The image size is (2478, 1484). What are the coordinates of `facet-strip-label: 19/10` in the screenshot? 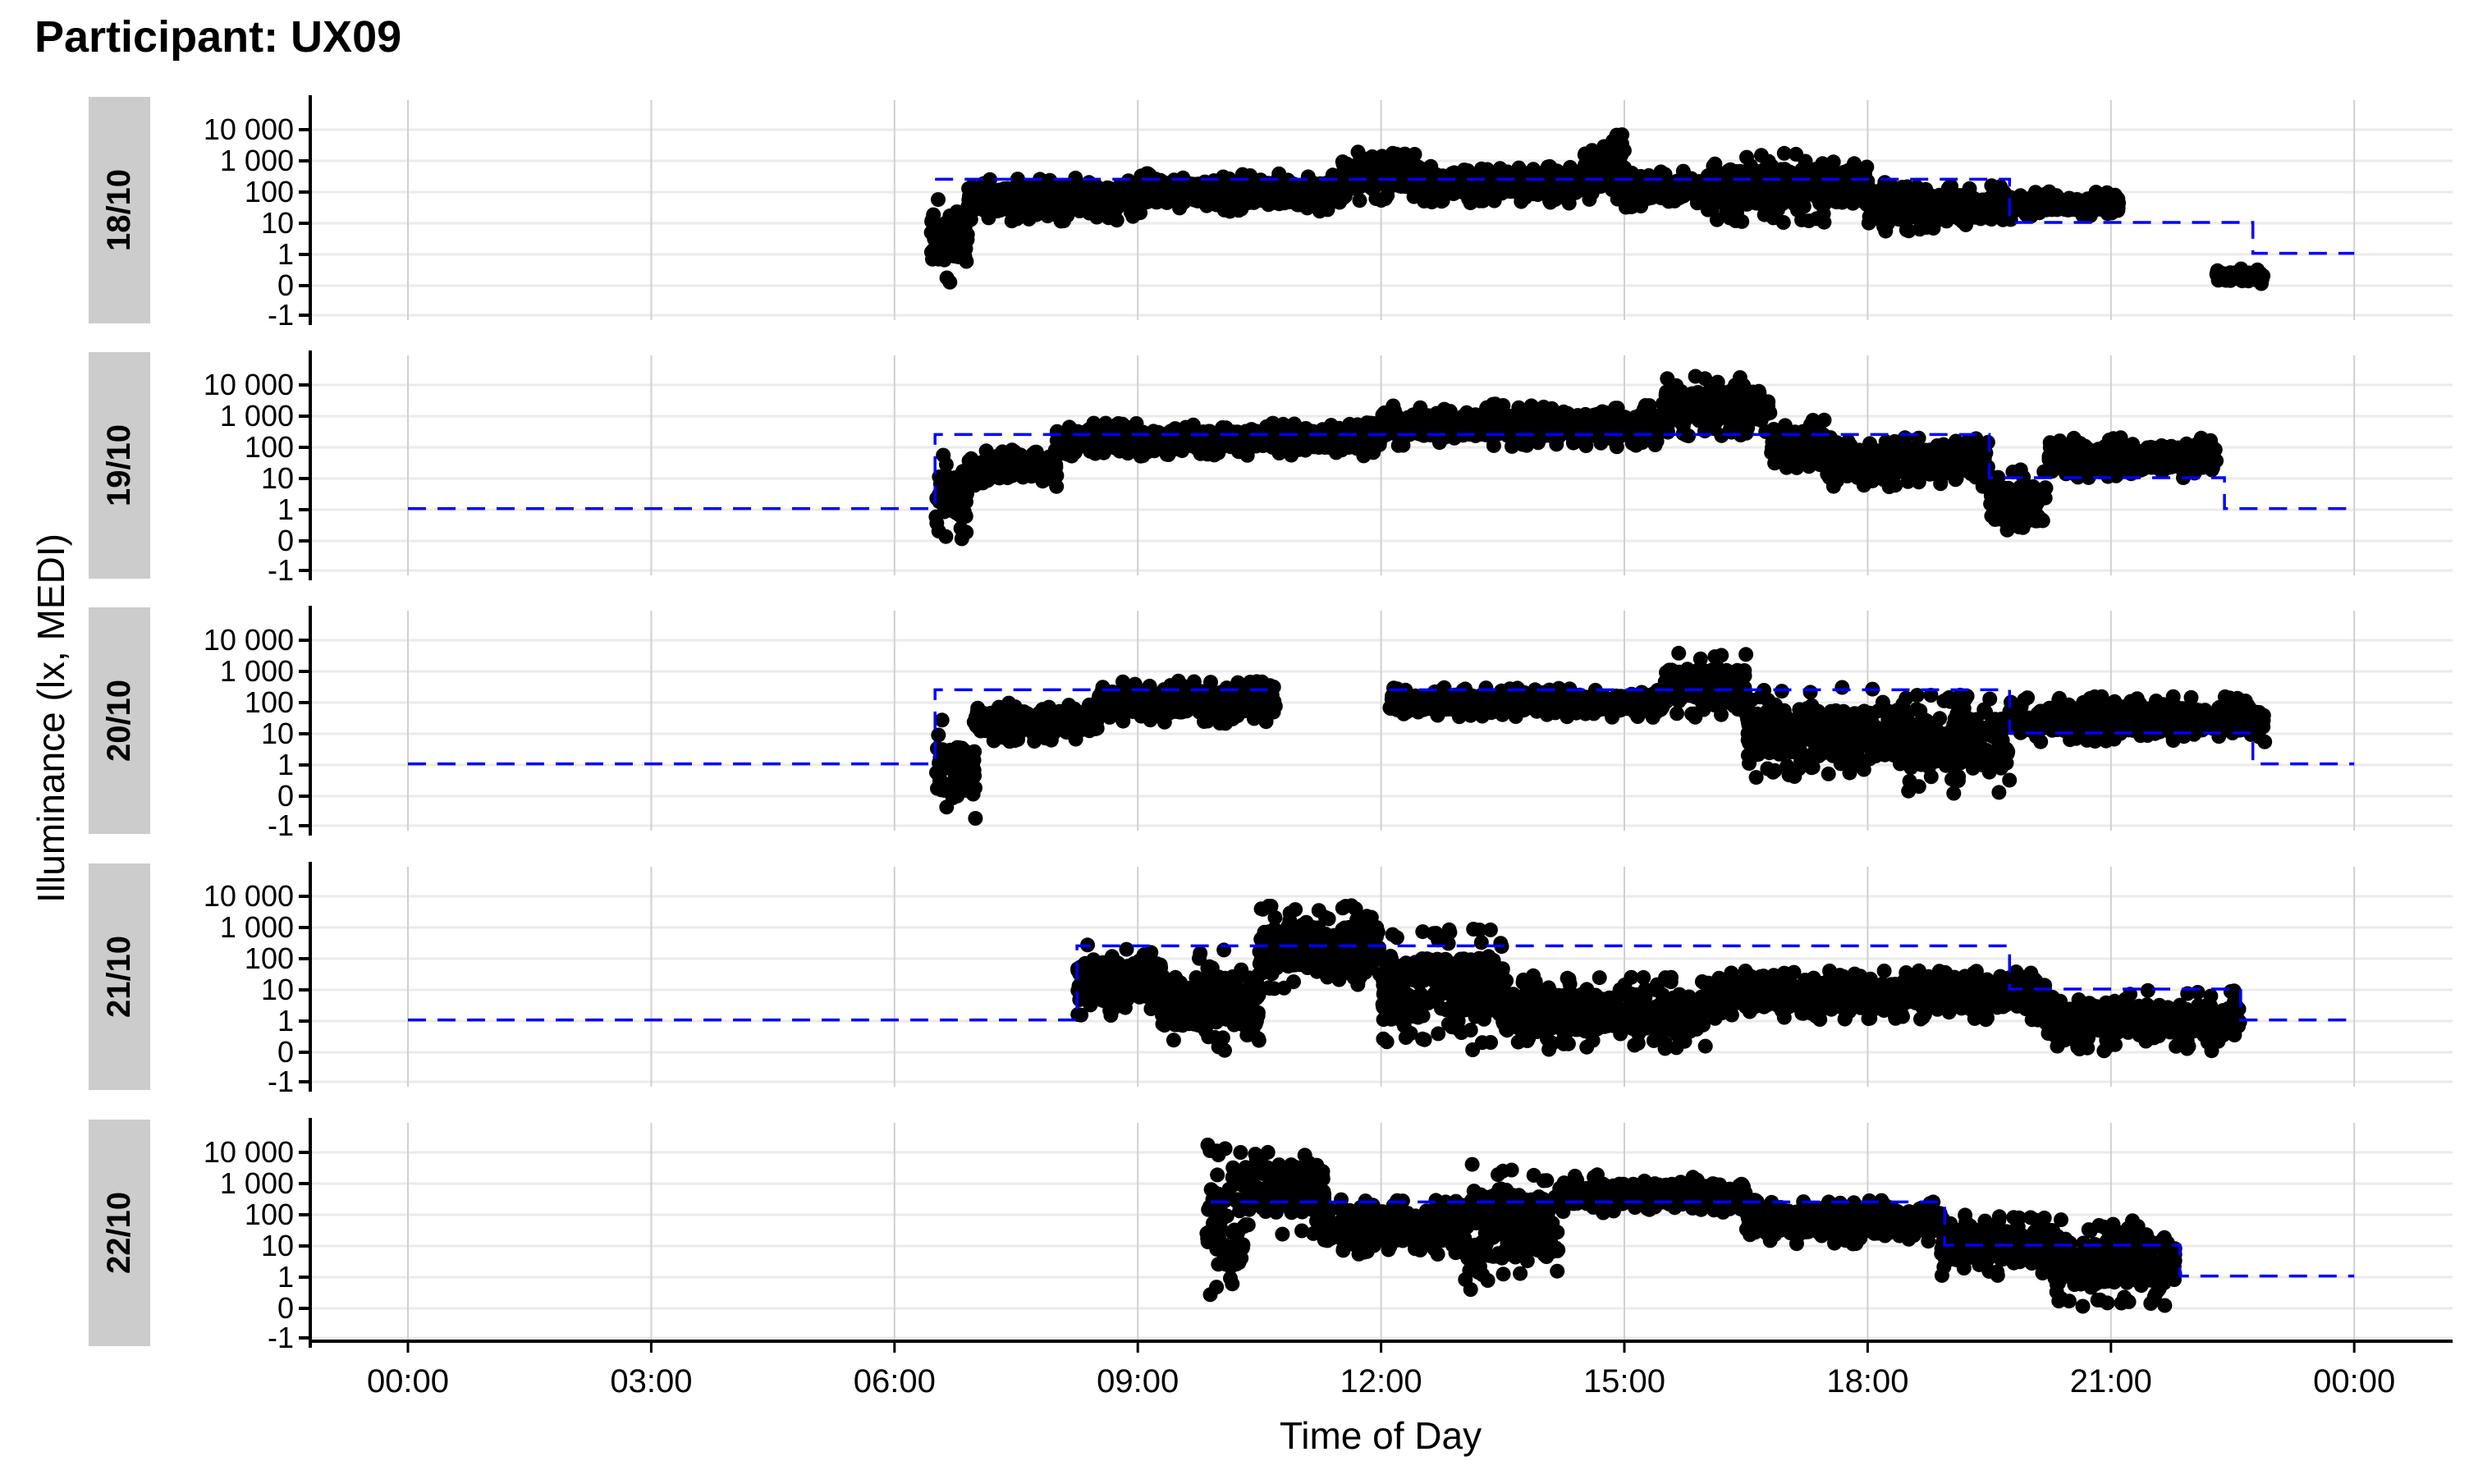 It's located at (119, 465).